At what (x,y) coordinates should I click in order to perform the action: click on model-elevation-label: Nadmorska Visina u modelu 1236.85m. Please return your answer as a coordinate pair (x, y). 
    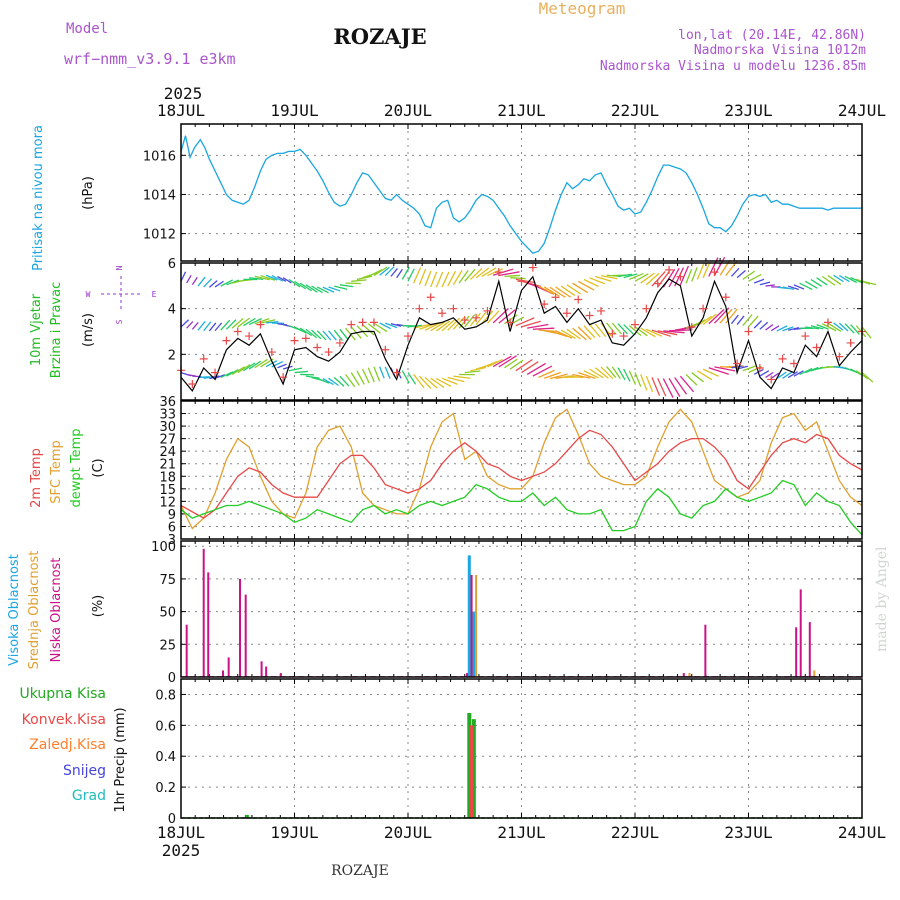
    Looking at the image, I should click on (733, 66).